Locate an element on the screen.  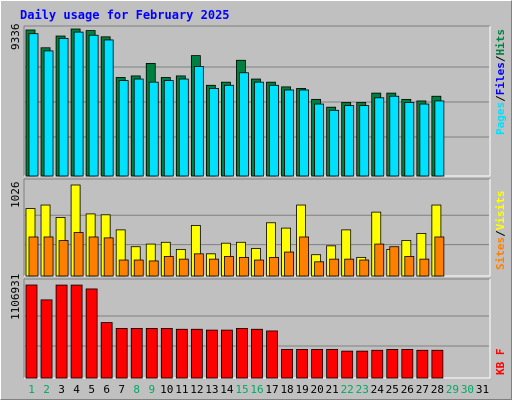
x-tick-label: 29 is located at coordinates (452, 389).